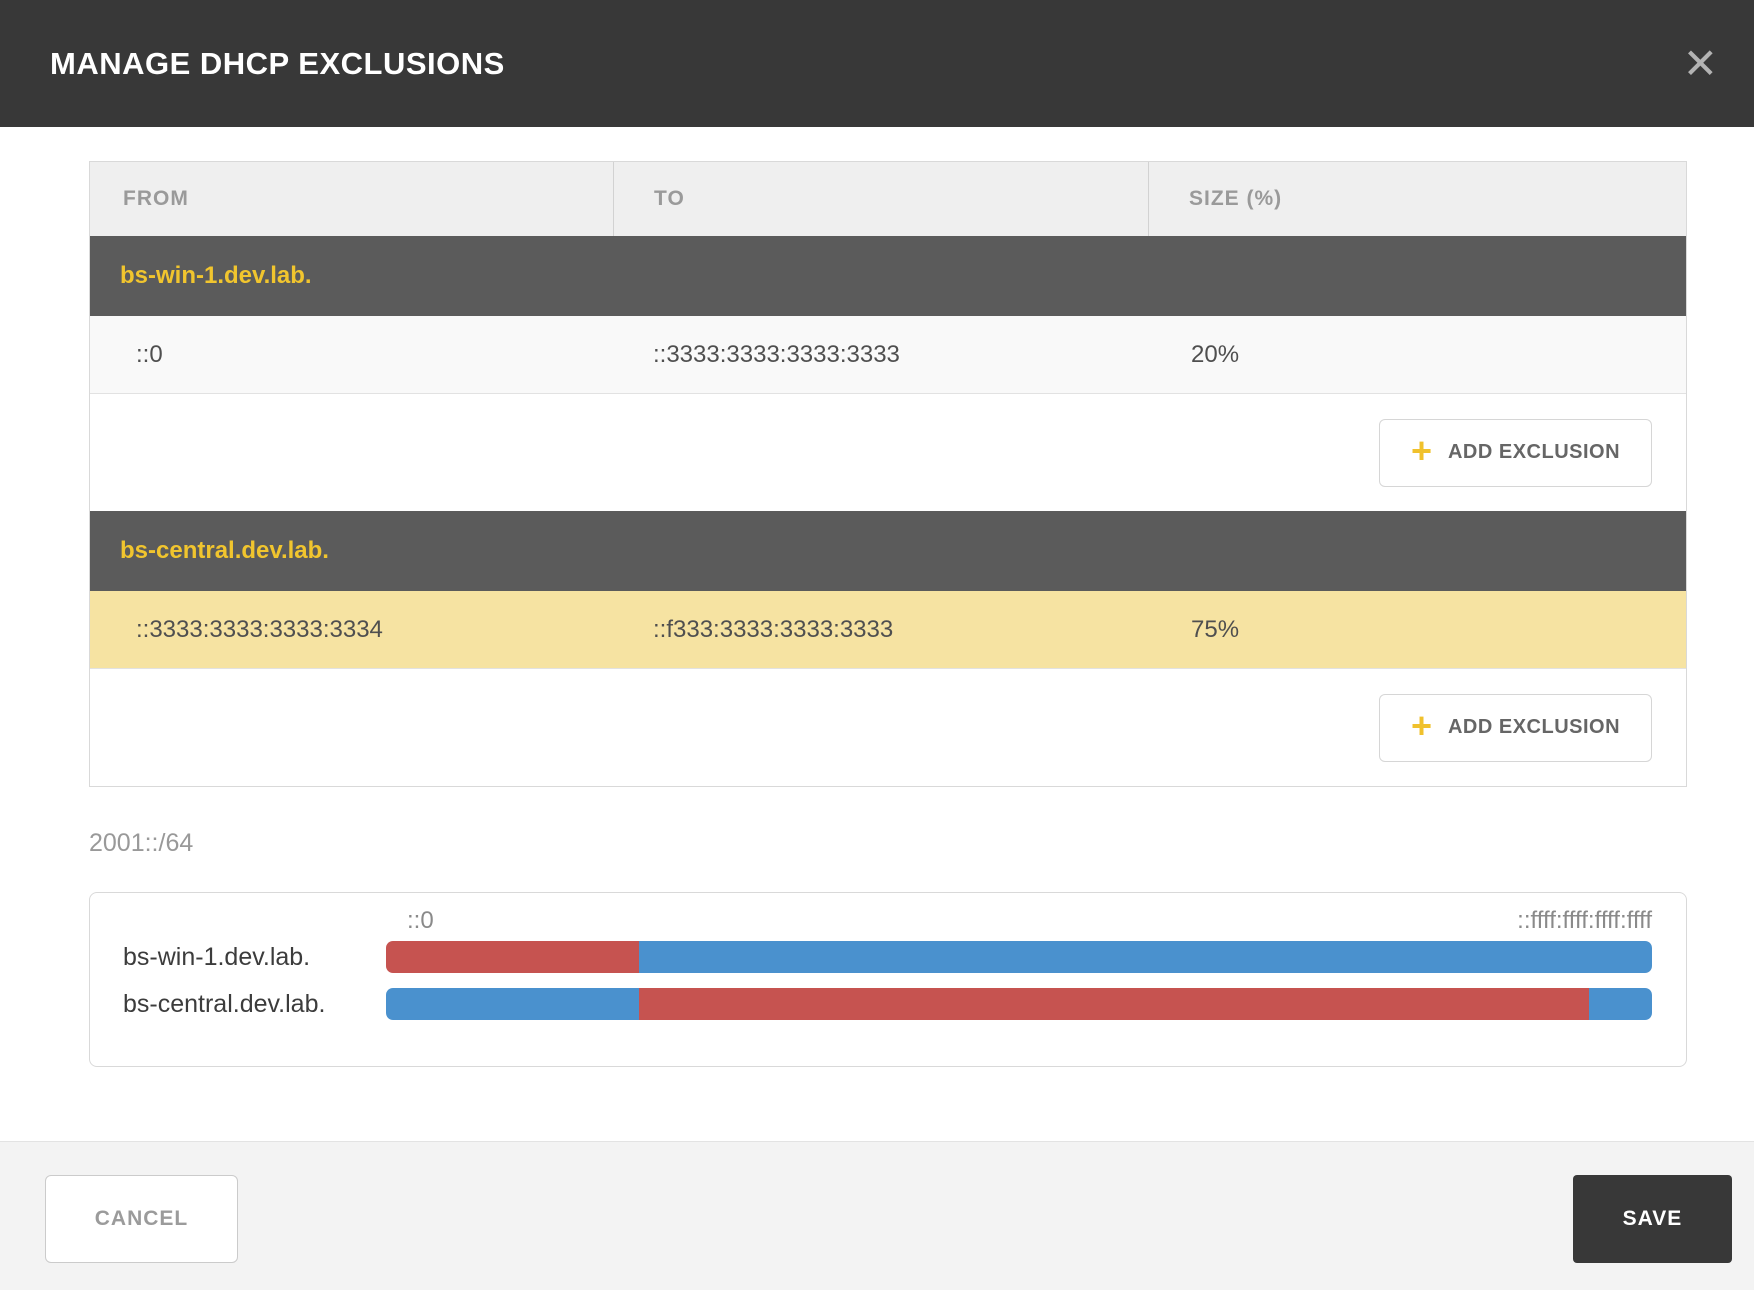 This screenshot has width=1754, height=1290. I want to click on chart-row: bs-win-1.dev.lab., so click(888, 957).